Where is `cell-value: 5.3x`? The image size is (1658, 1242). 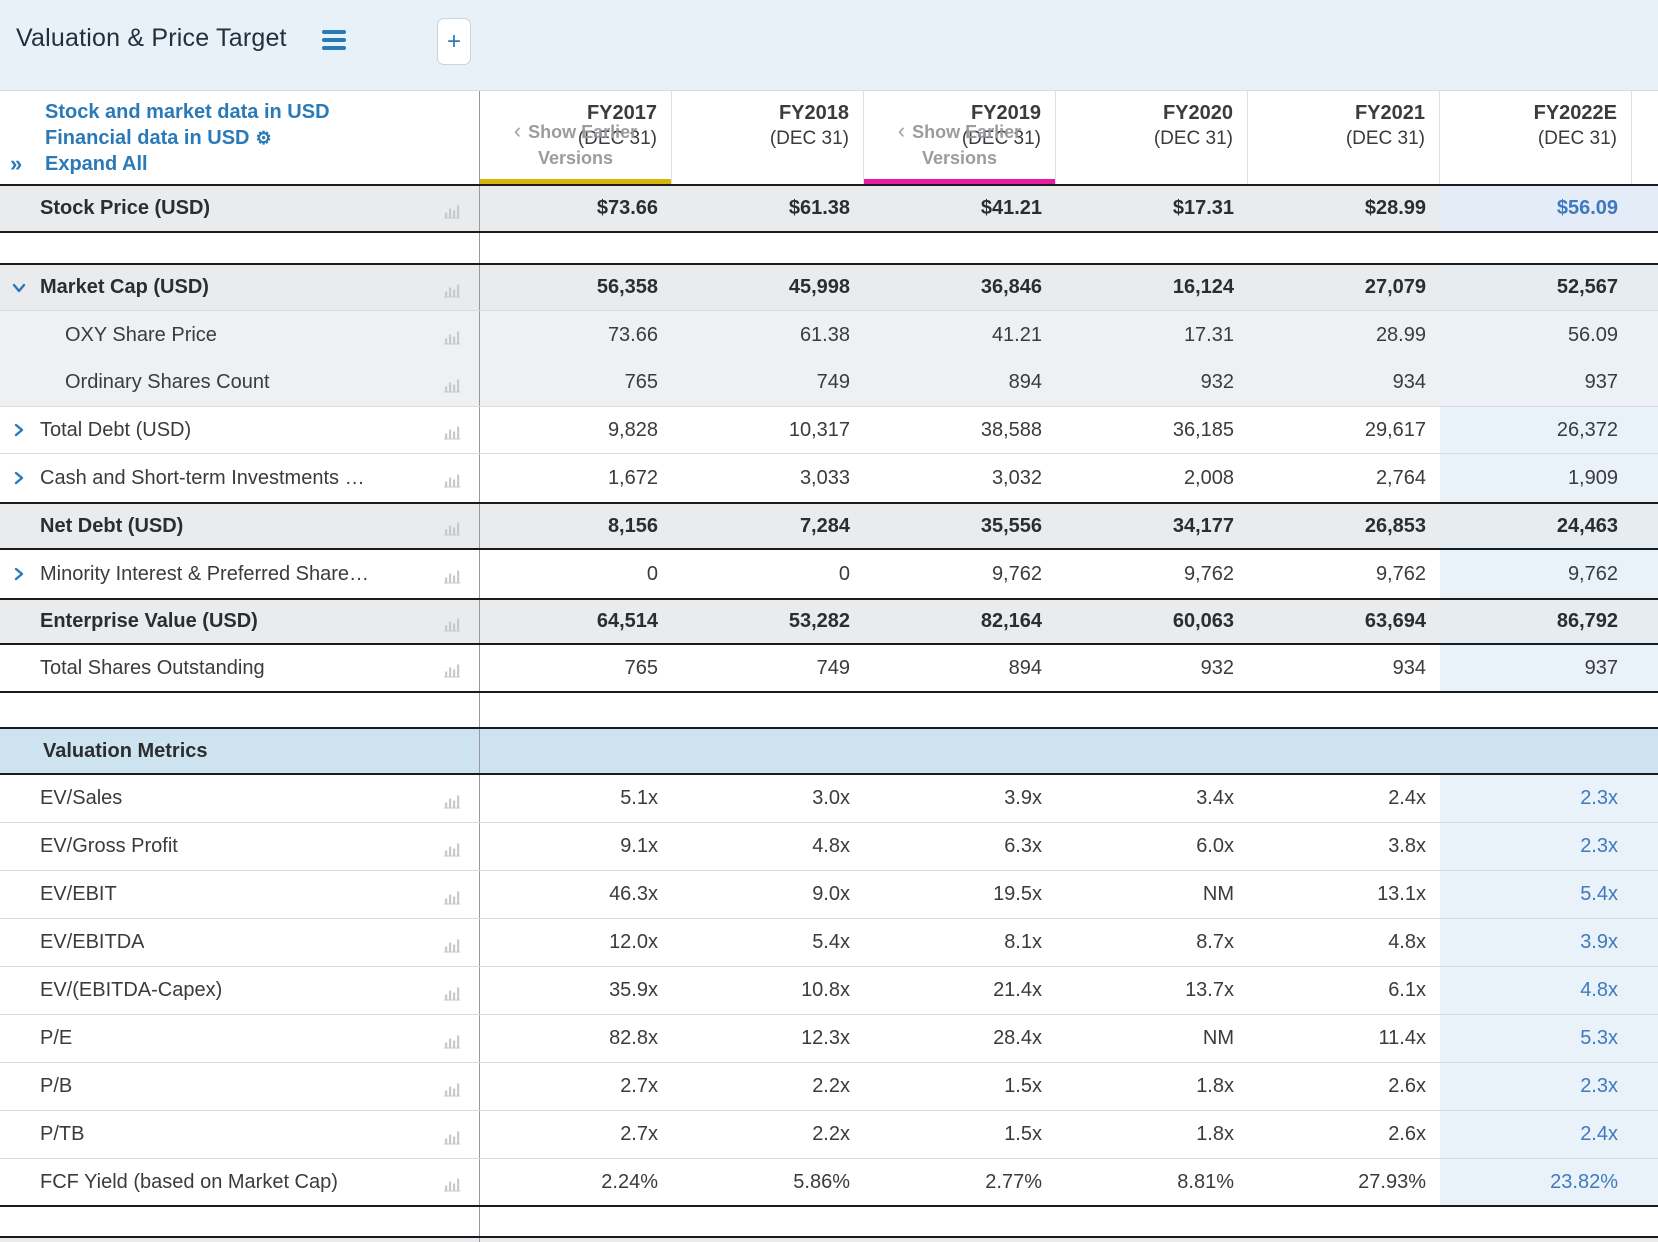 cell-value: 5.3x is located at coordinates (1536, 1038).